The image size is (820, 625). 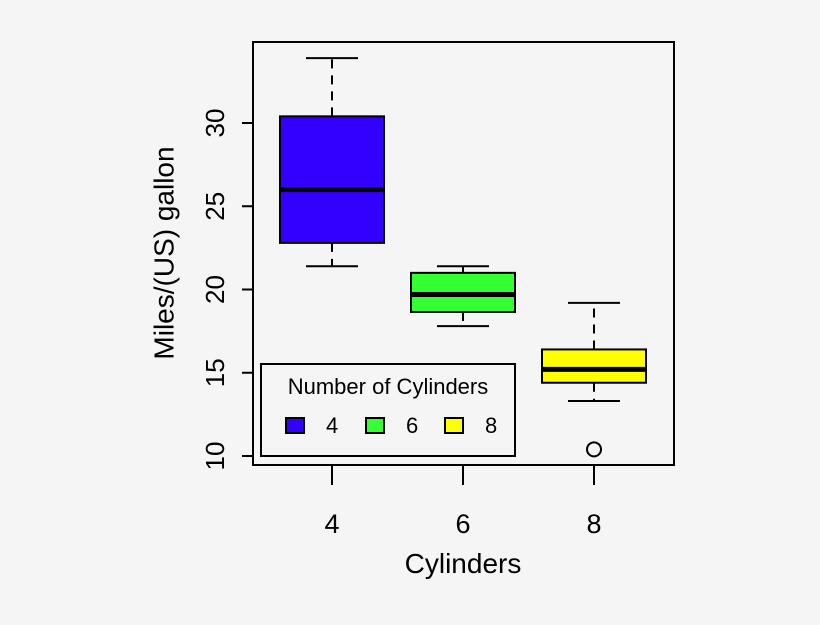 What do you see at coordinates (332, 425) in the screenshot?
I see `legend-label-4: 4` at bounding box center [332, 425].